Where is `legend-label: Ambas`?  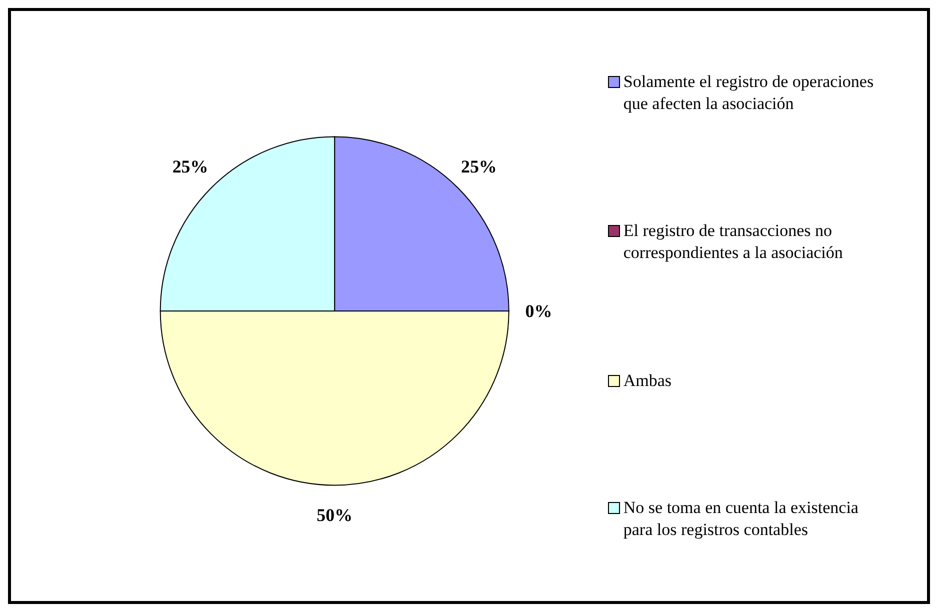 legend-label: Ambas is located at coordinates (648, 381).